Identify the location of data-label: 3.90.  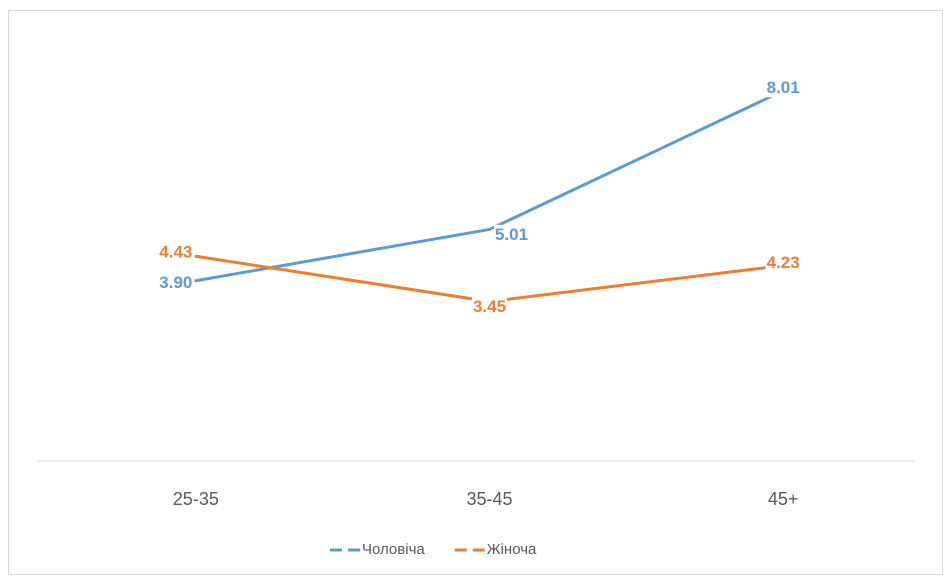
(175, 282).